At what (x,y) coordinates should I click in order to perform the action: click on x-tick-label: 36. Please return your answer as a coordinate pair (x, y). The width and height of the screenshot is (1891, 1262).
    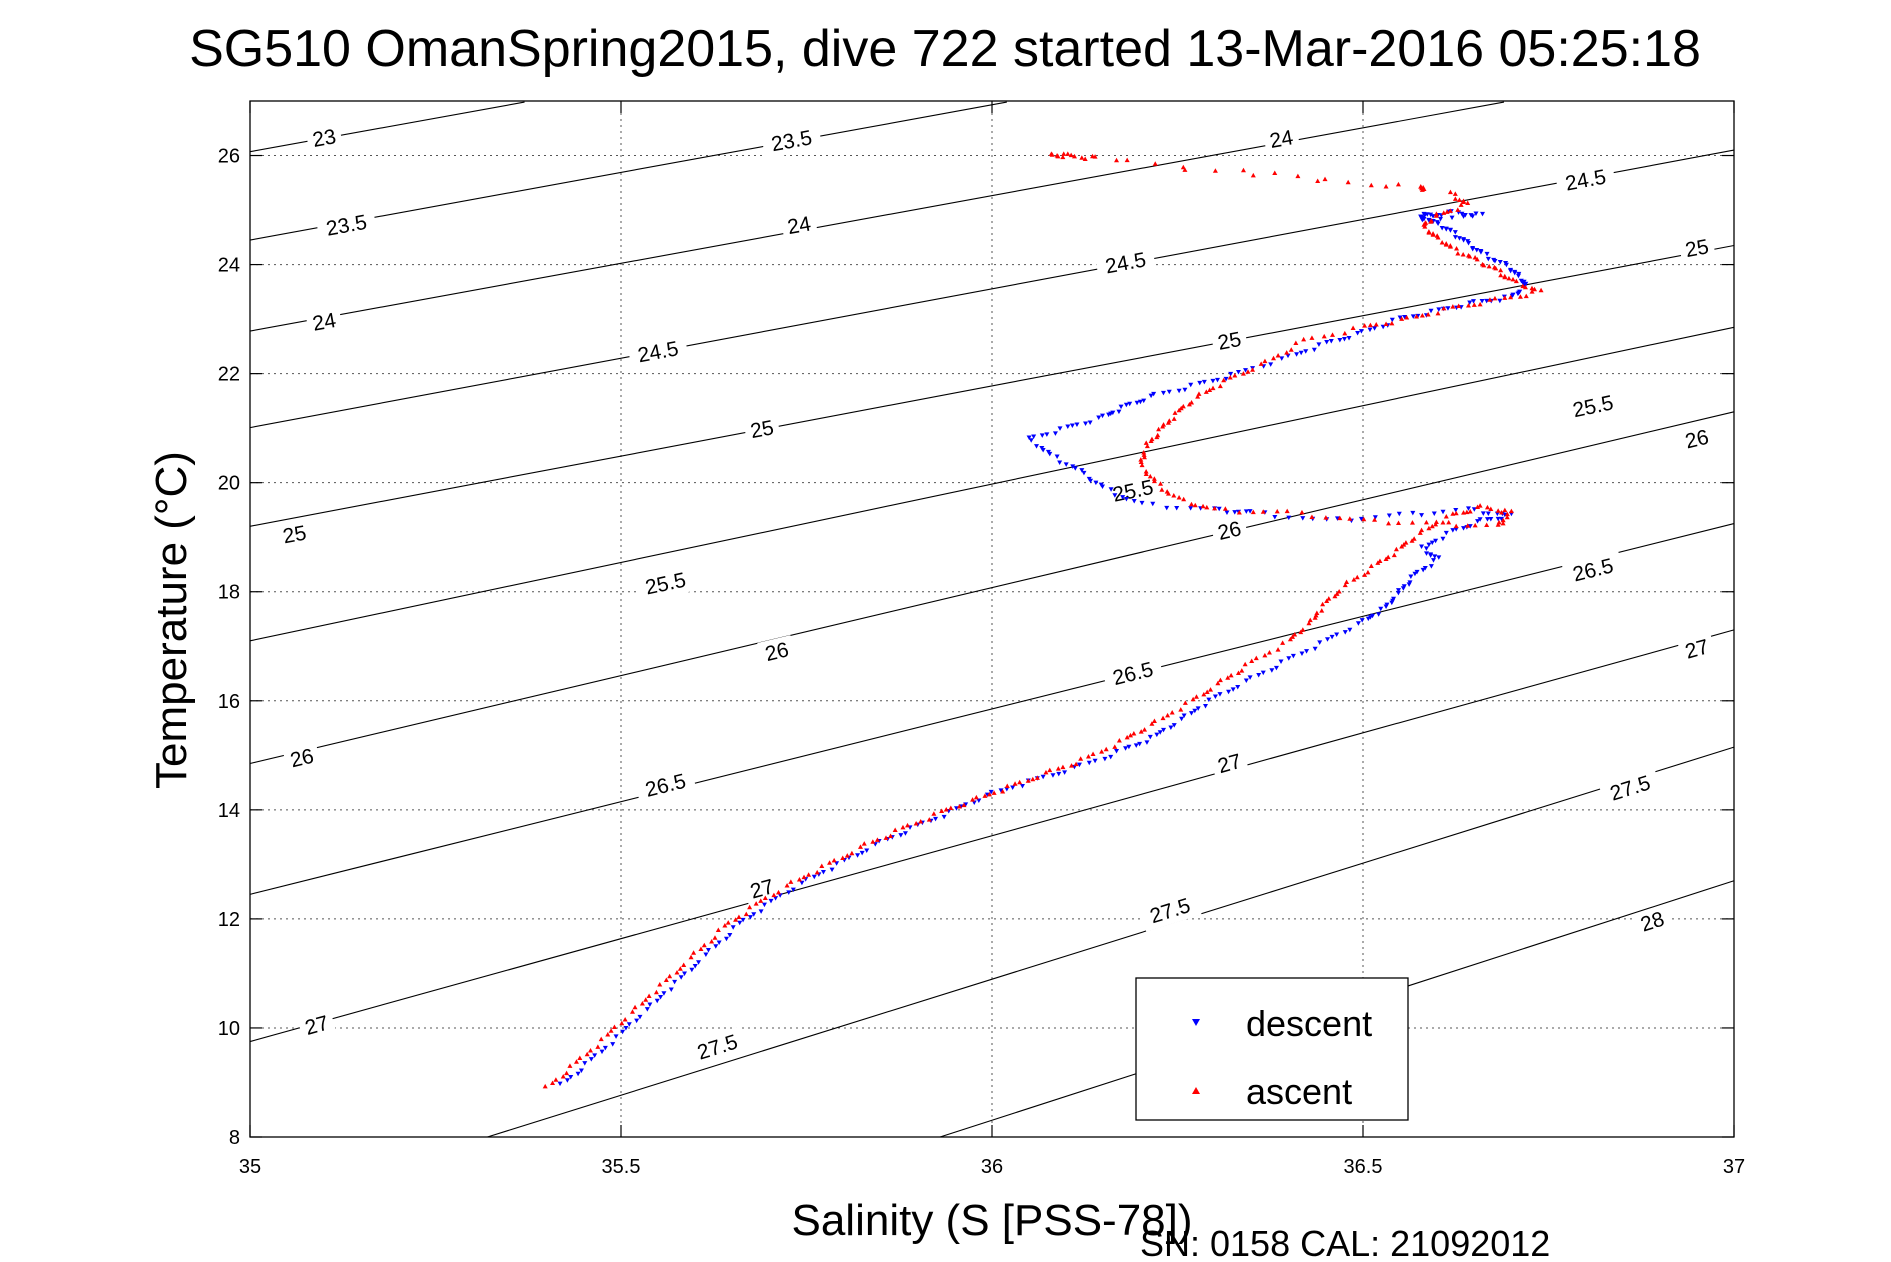
    Looking at the image, I should click on (992, 1167).